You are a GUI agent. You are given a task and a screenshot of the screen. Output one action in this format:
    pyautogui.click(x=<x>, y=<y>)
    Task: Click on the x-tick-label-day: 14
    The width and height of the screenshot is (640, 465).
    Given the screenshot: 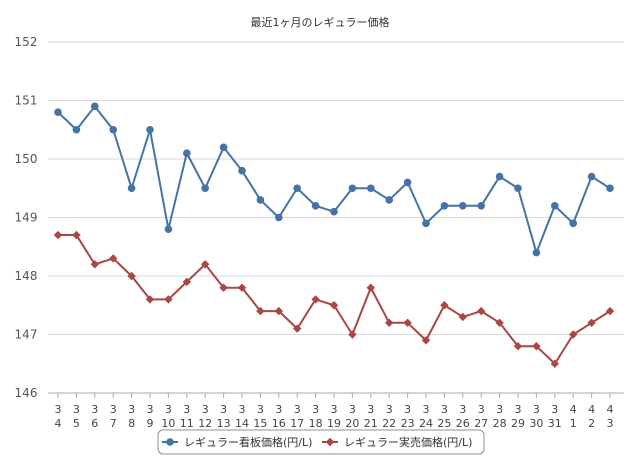 What is the action you would take?
    pyautogui.click(x=242, y=423)
    